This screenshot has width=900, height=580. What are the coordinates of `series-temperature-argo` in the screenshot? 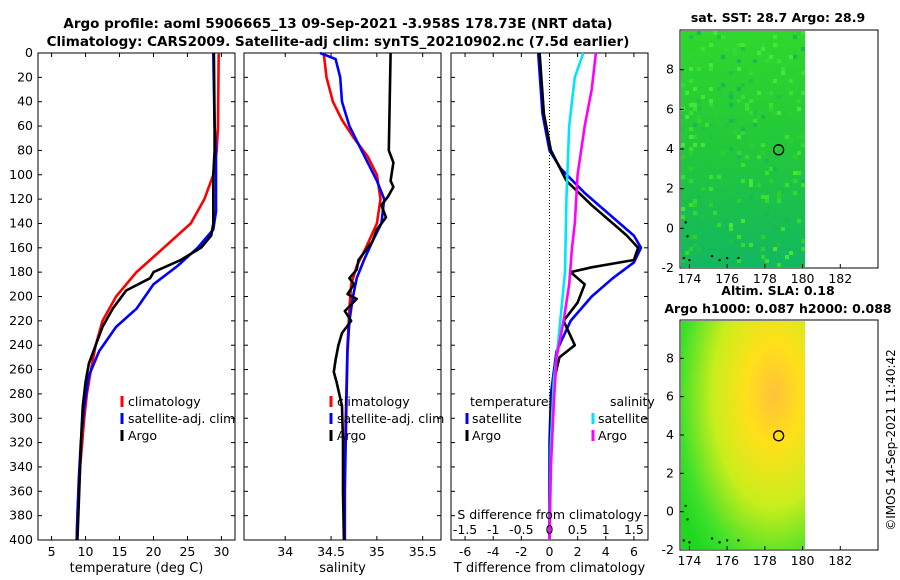 It's located at (589, 296).